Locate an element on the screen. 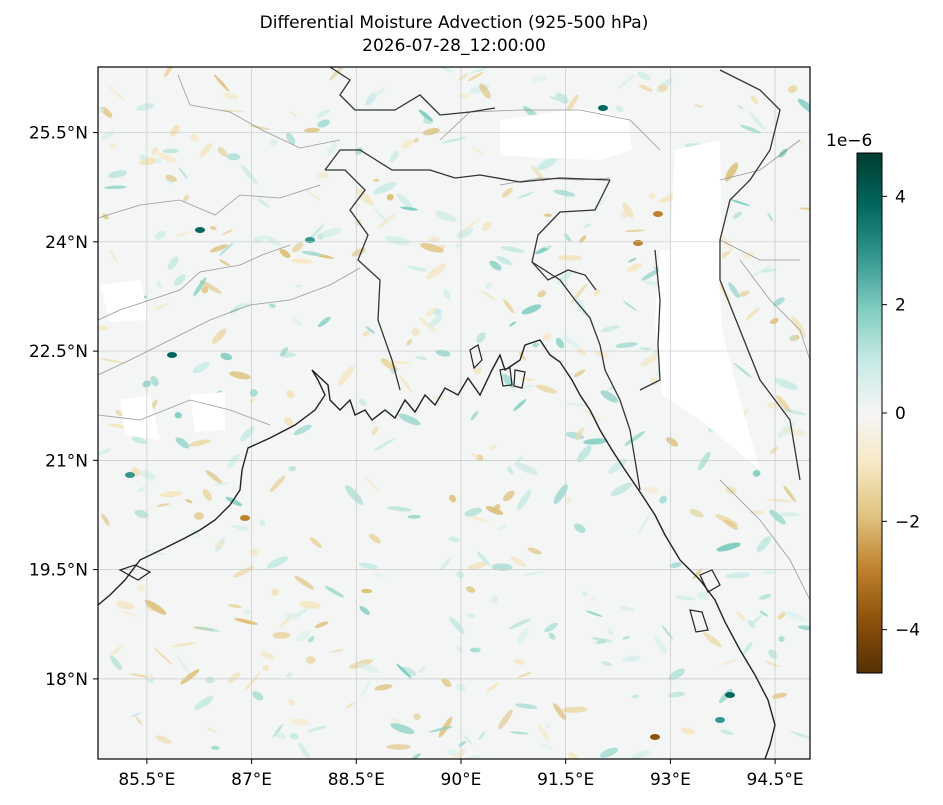 Image resolution: width=943 pixels, height=805 pixels. colorbar: 1e−6 4 2 0 −2 −4 is located at coordinates (873, 402).